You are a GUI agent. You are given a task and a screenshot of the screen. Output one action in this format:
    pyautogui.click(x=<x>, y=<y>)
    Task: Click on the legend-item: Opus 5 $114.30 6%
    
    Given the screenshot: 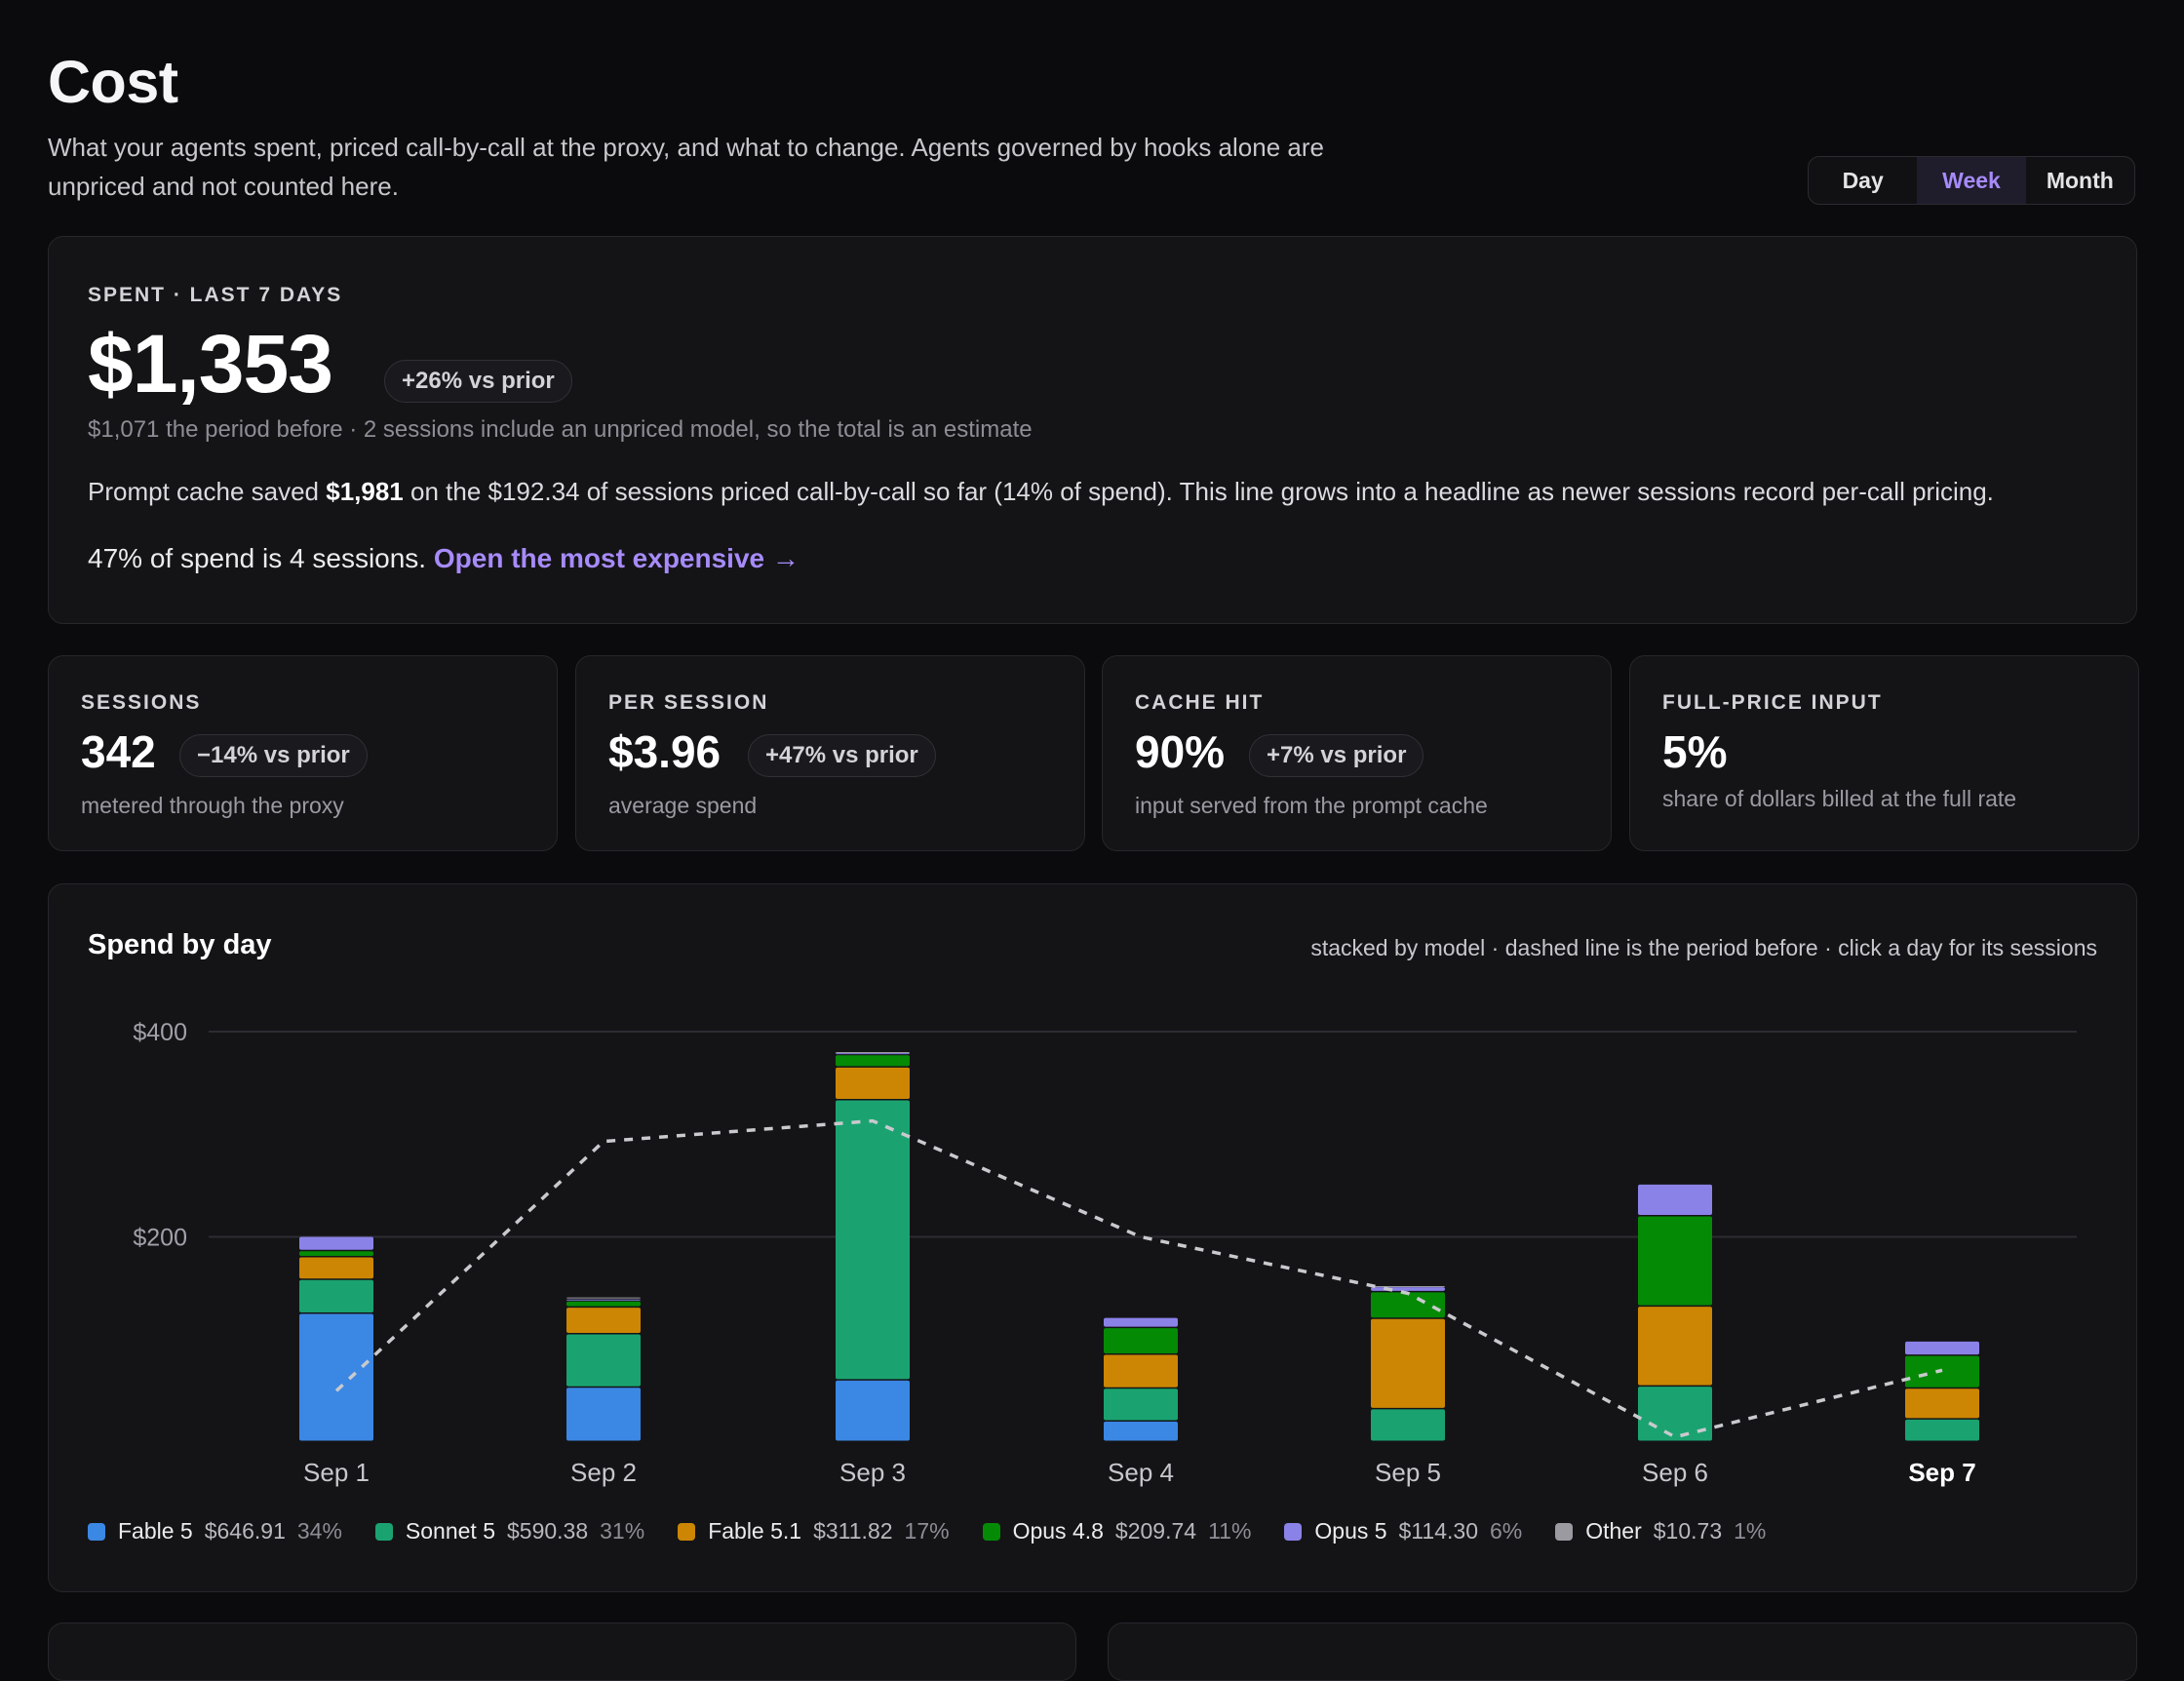 What is the action you would take?
    pyautogui.click(x=1403, y=1531)
    